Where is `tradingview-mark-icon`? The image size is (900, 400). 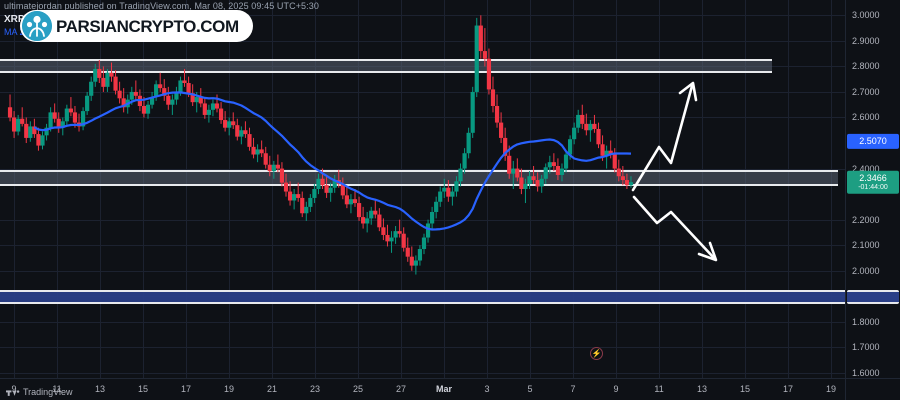 tradingview-mark-icon is located at coordinates (13, 393).